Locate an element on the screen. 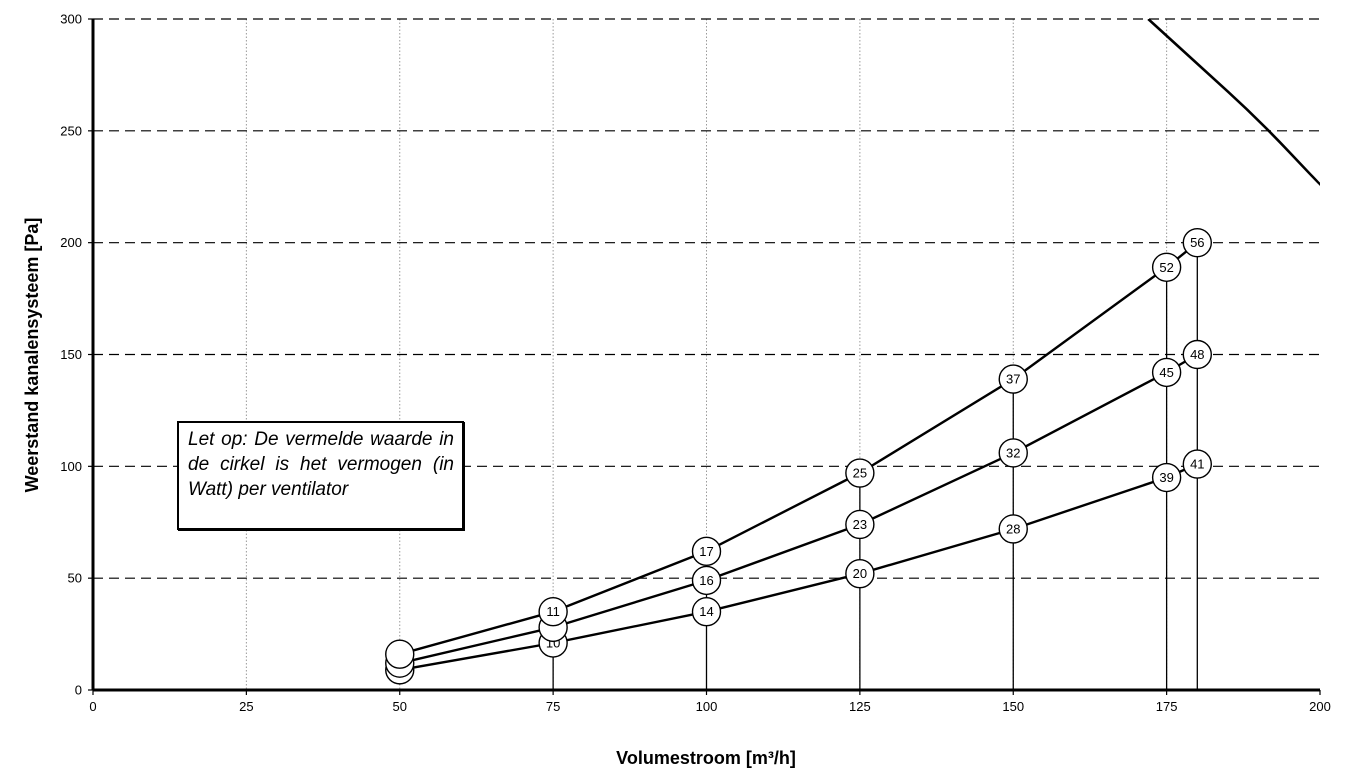 This screenshot has width=1352, height=779. y-axis-title: Weerstand kanalensysteem [Pa] is located at coordinates (32, 355).